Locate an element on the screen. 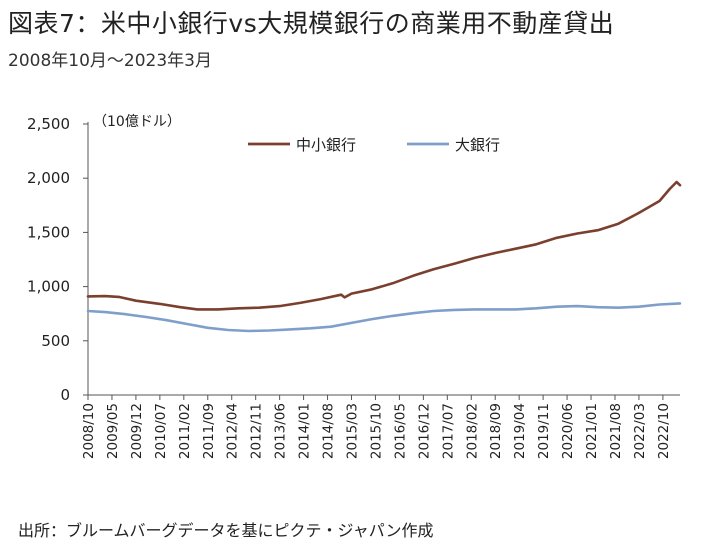  x-tick-label: 2022/10 is located at coordinates (664, 431).